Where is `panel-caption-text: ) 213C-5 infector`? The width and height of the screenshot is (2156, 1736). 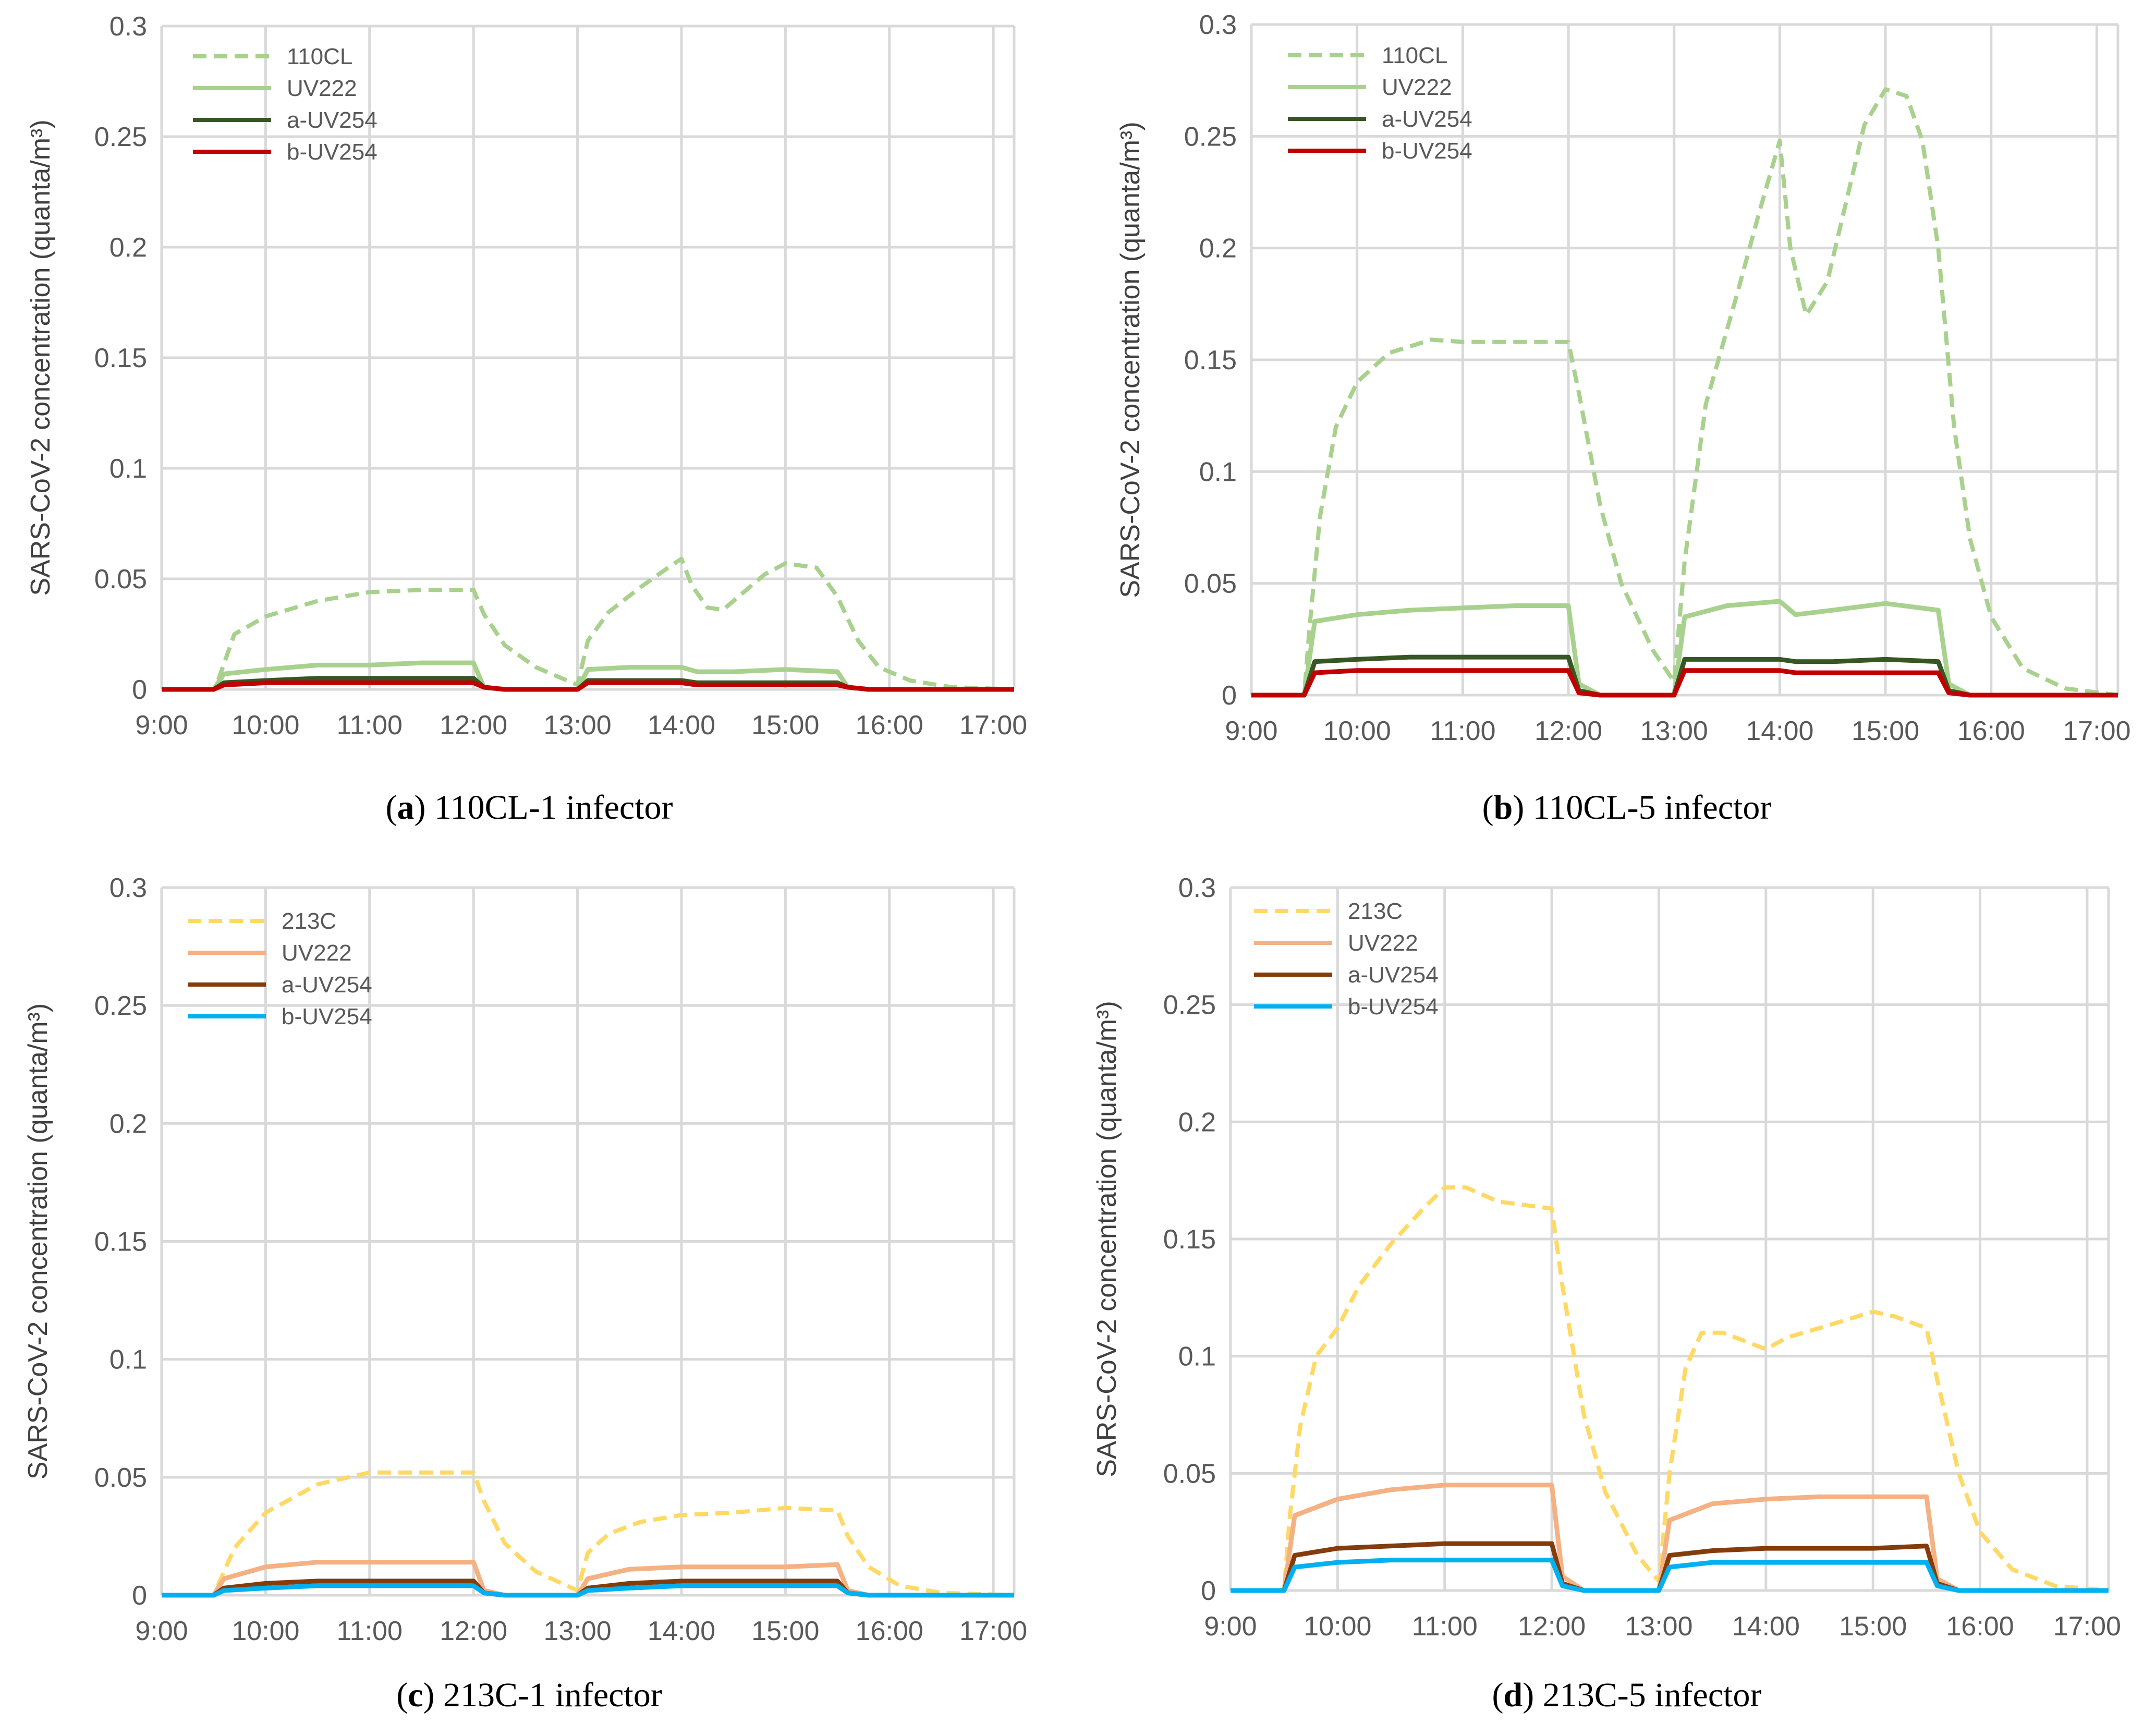 panel-caption-text: ) 213C-5 infector is located at coordinates (1641, 1695).